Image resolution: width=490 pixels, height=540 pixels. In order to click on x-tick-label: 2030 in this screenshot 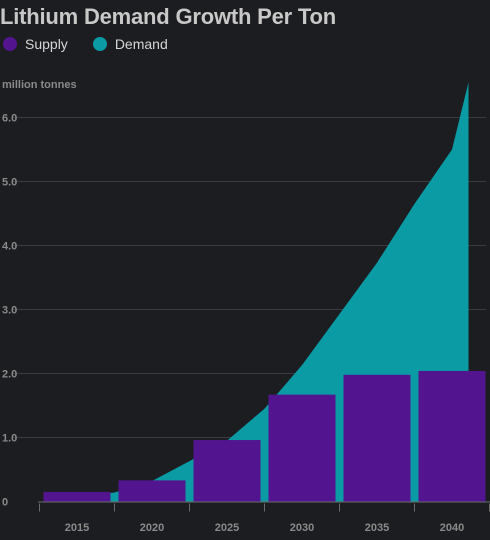, I will do `click(302, 528)`.